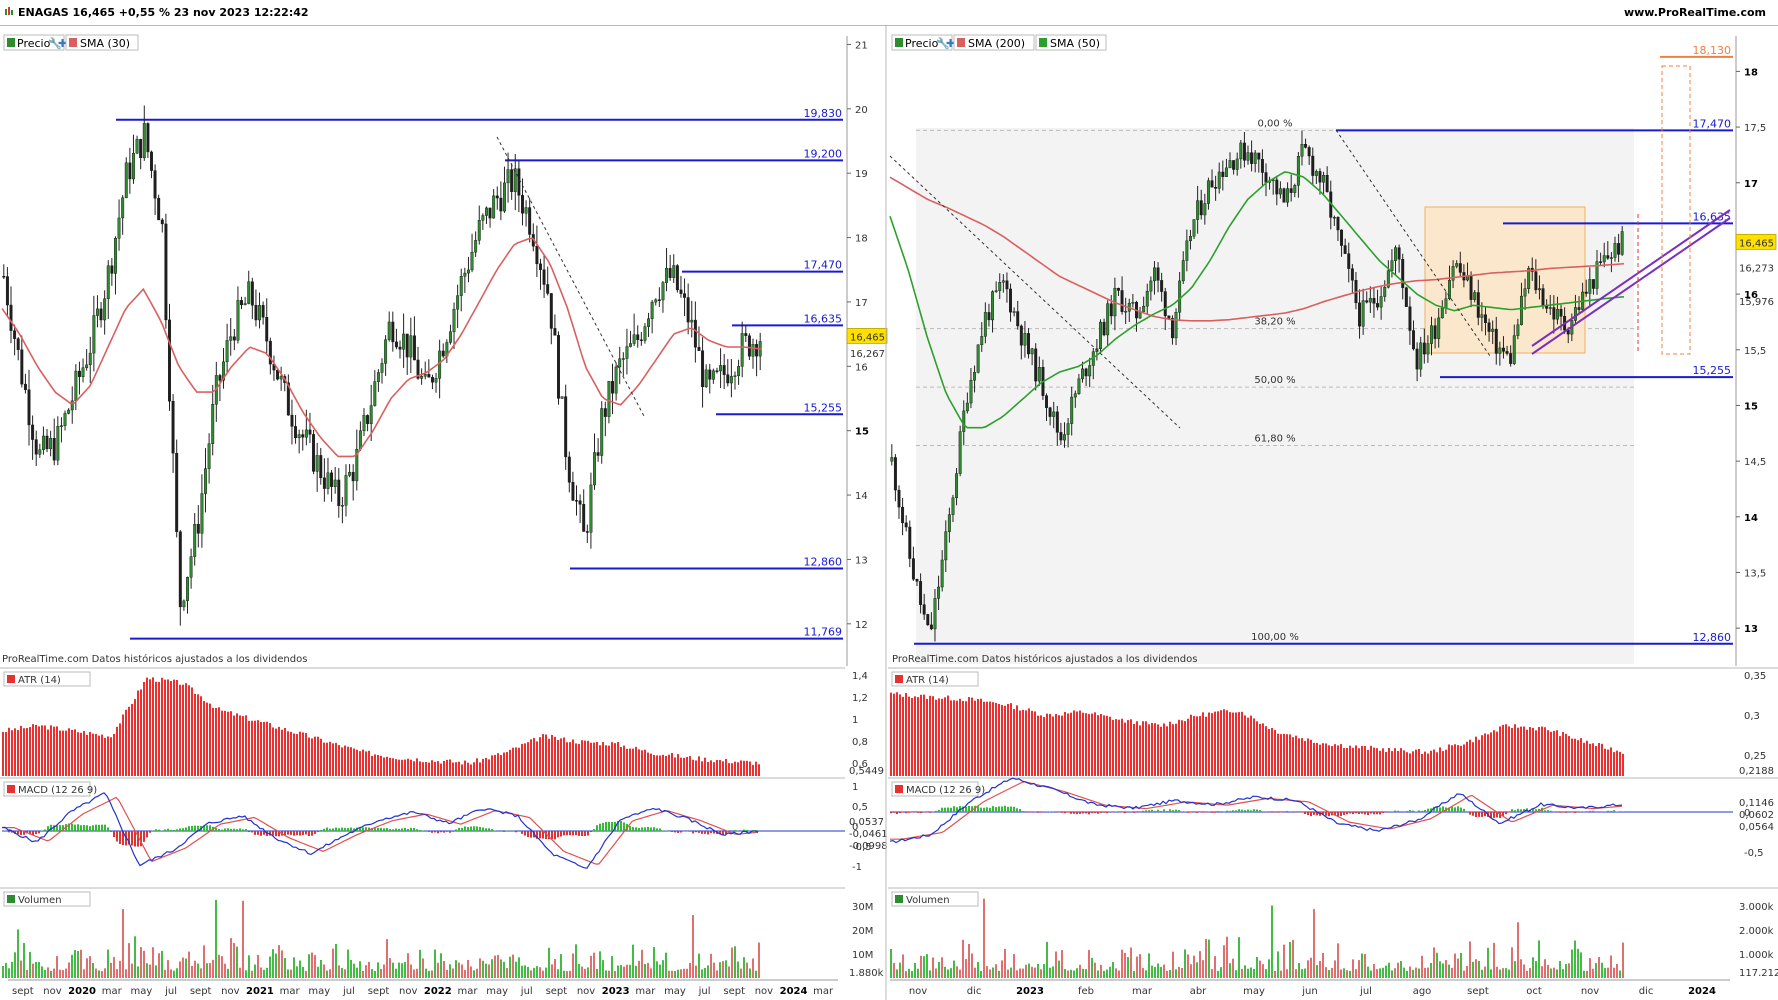 This screenshot has height=1000, width=1778. Describe the element at coordinates (928, 900) in the screenshot. I see `panel-title: Volumen` at that location.